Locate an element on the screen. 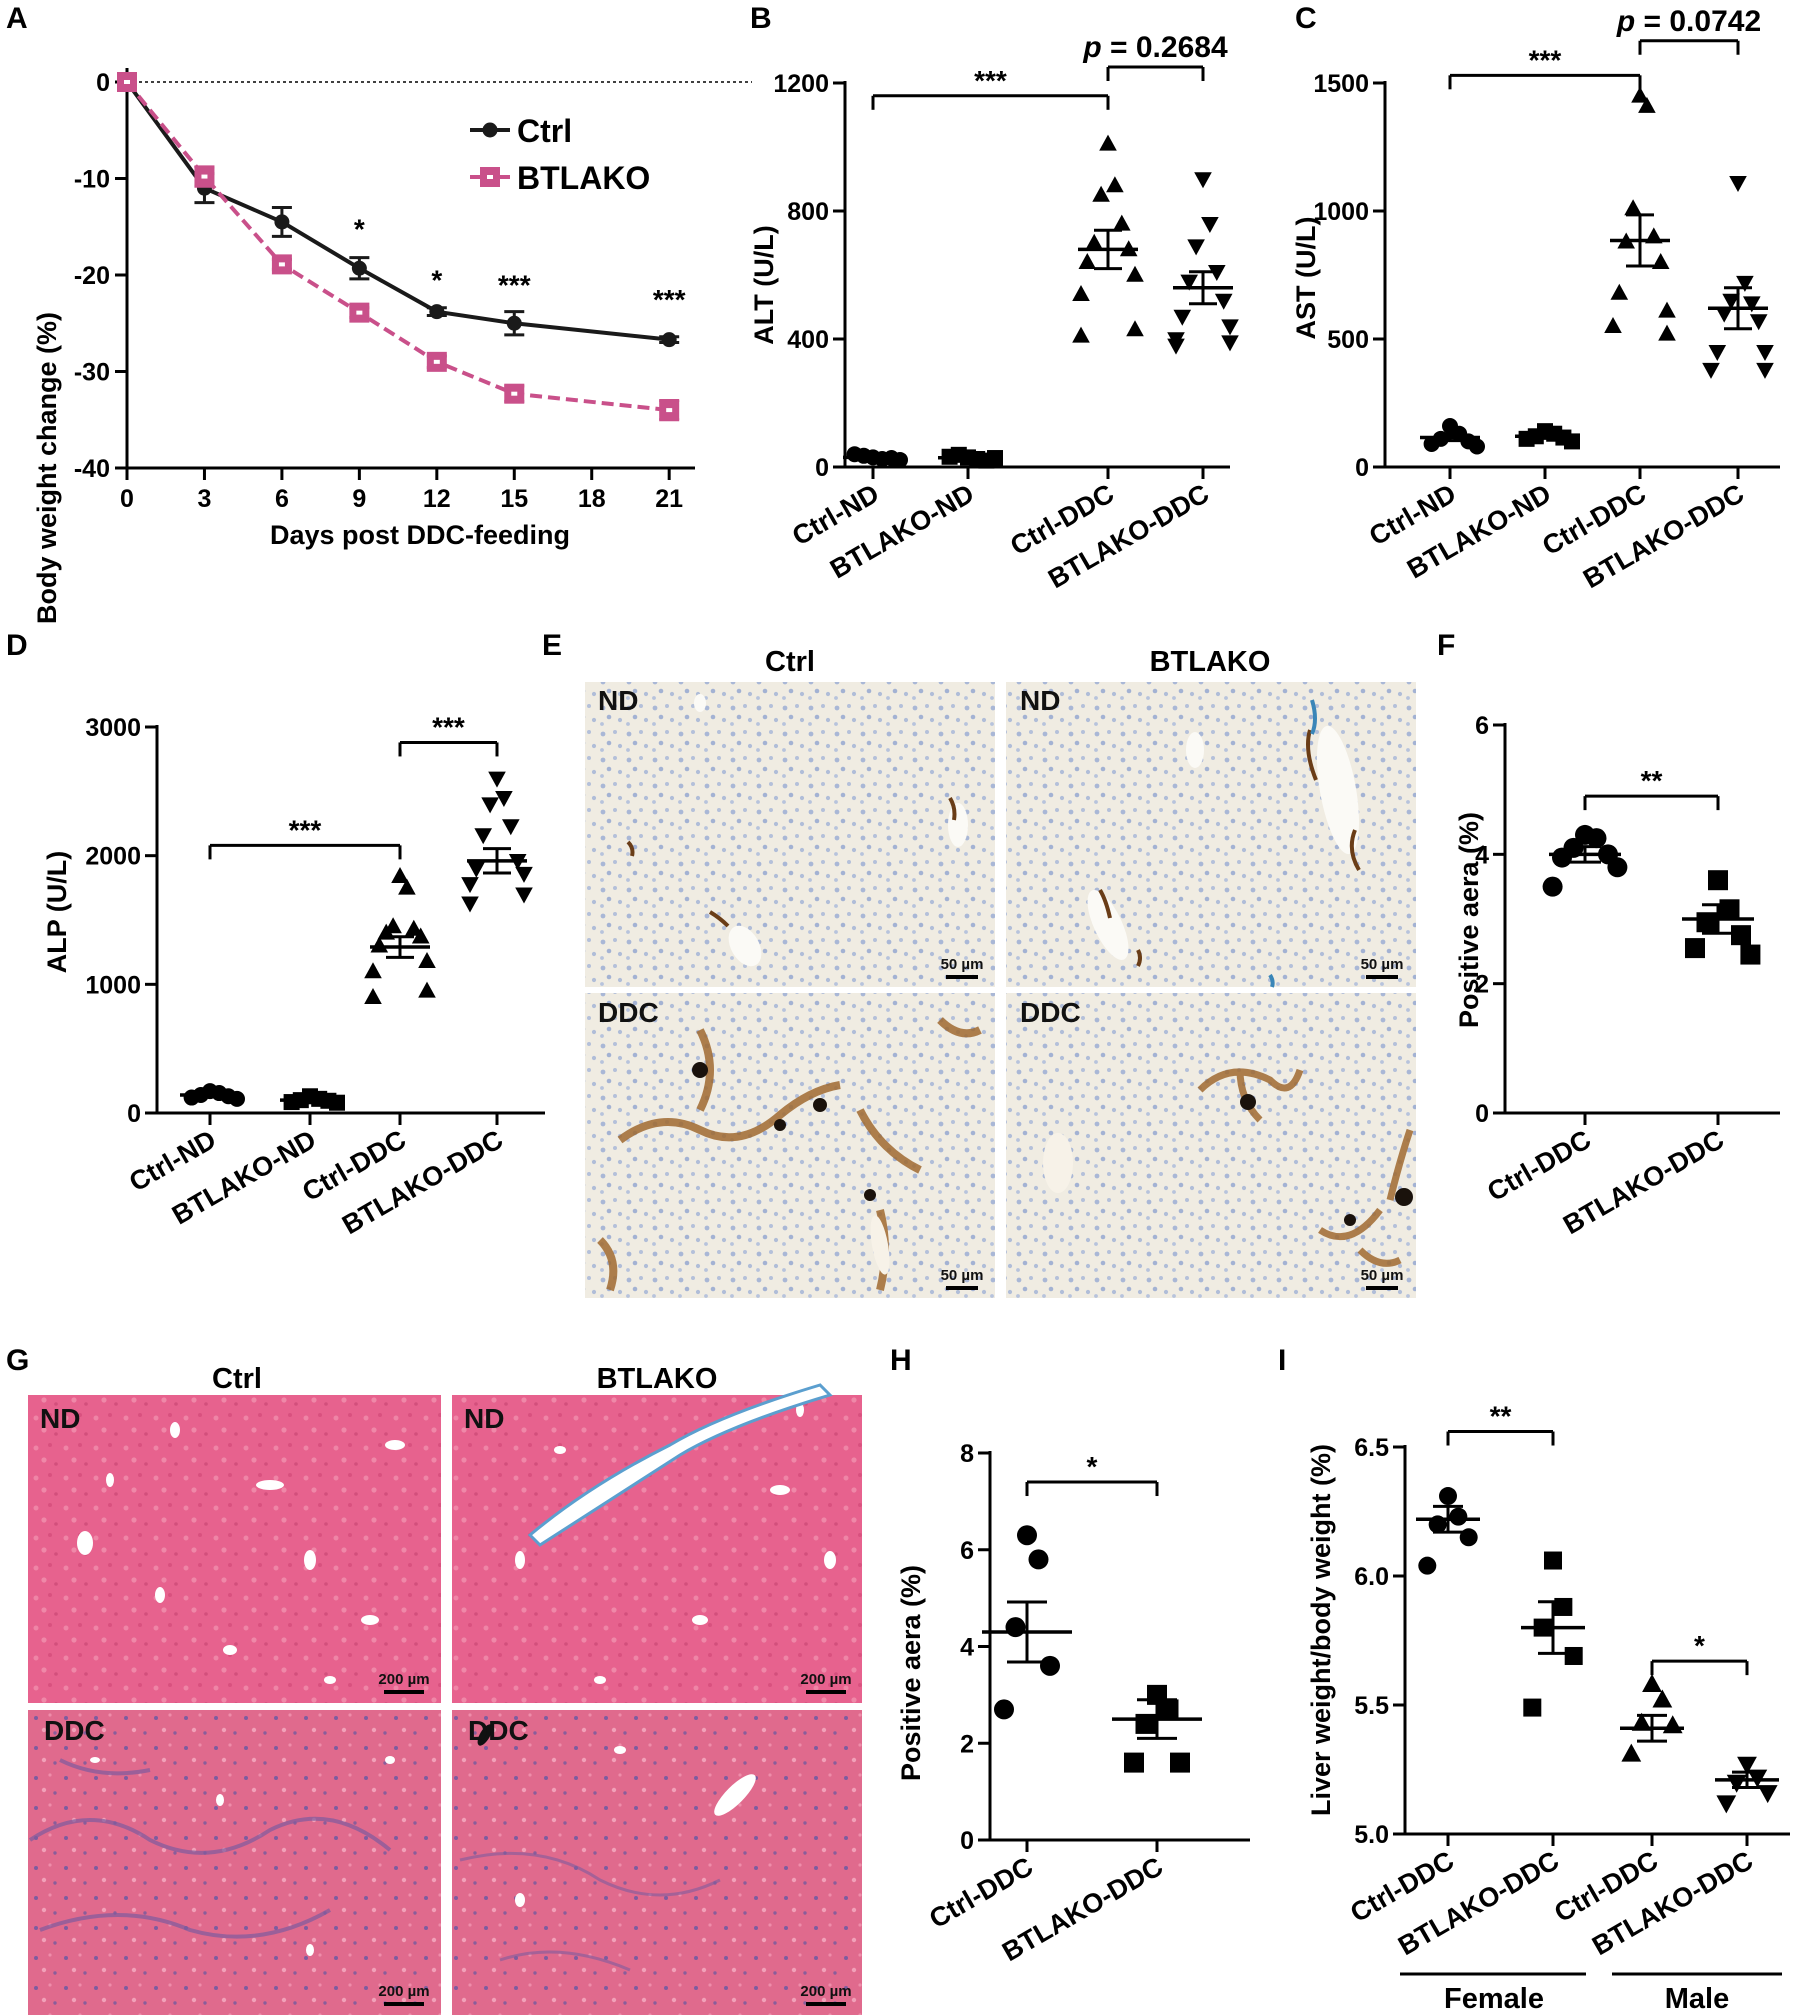 This screenshot has width=1806, height=2015. vessel-lumens is located at coordinates (456, 1679).